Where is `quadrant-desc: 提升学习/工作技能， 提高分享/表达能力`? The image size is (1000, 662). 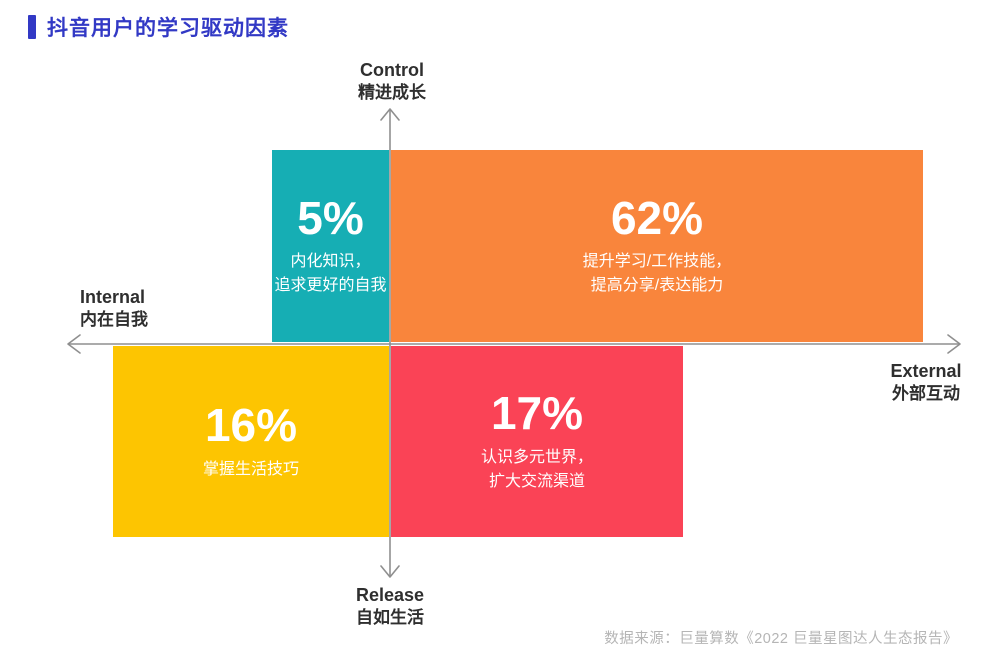
quadrant-desc: 提升学习/工作技能， 提高分享/表达能力 is located at coordinates (657, 274).